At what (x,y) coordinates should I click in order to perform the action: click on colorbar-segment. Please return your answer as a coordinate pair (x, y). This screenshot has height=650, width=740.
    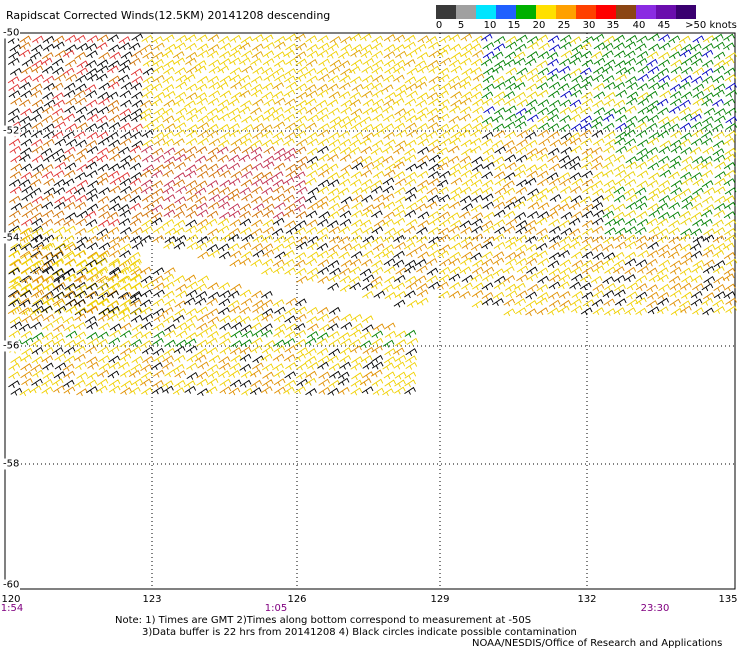
    Looking at the image, I should click on (646, 12).